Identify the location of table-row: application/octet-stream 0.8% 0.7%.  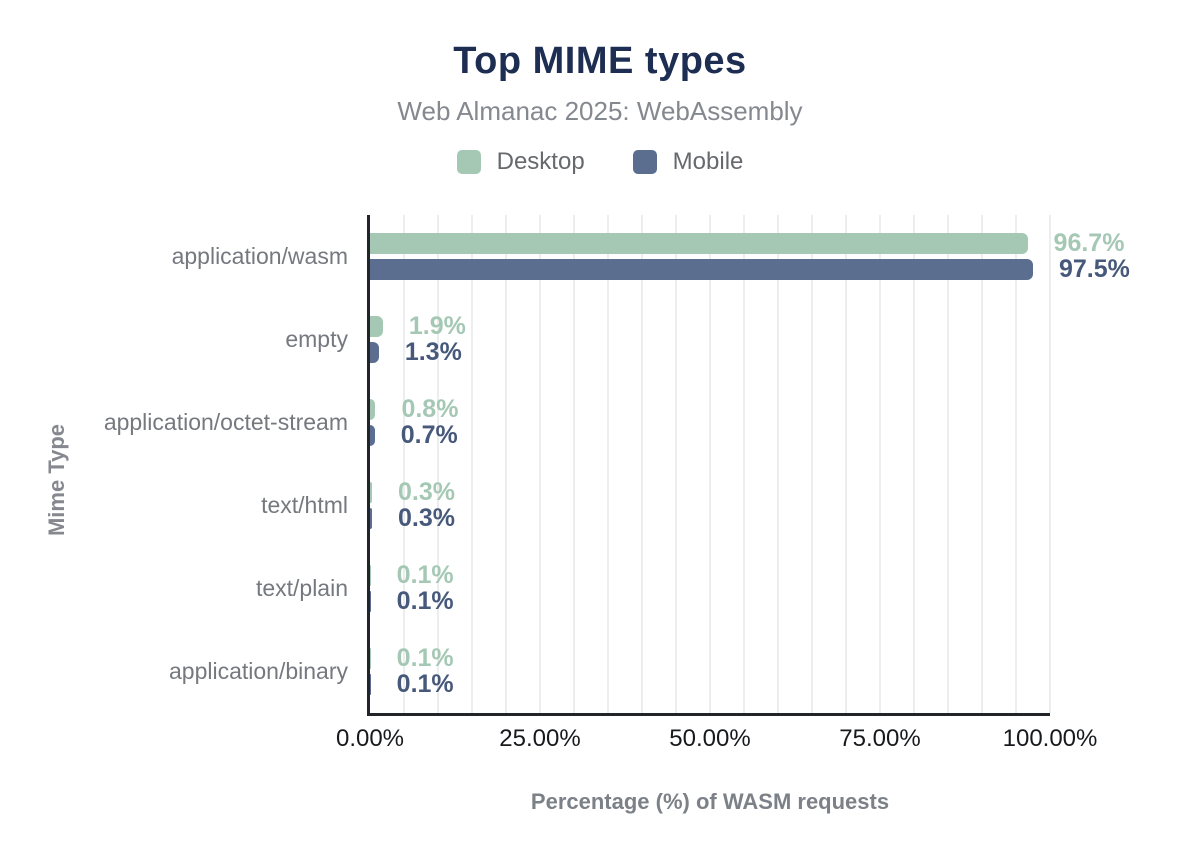
(600, 422).